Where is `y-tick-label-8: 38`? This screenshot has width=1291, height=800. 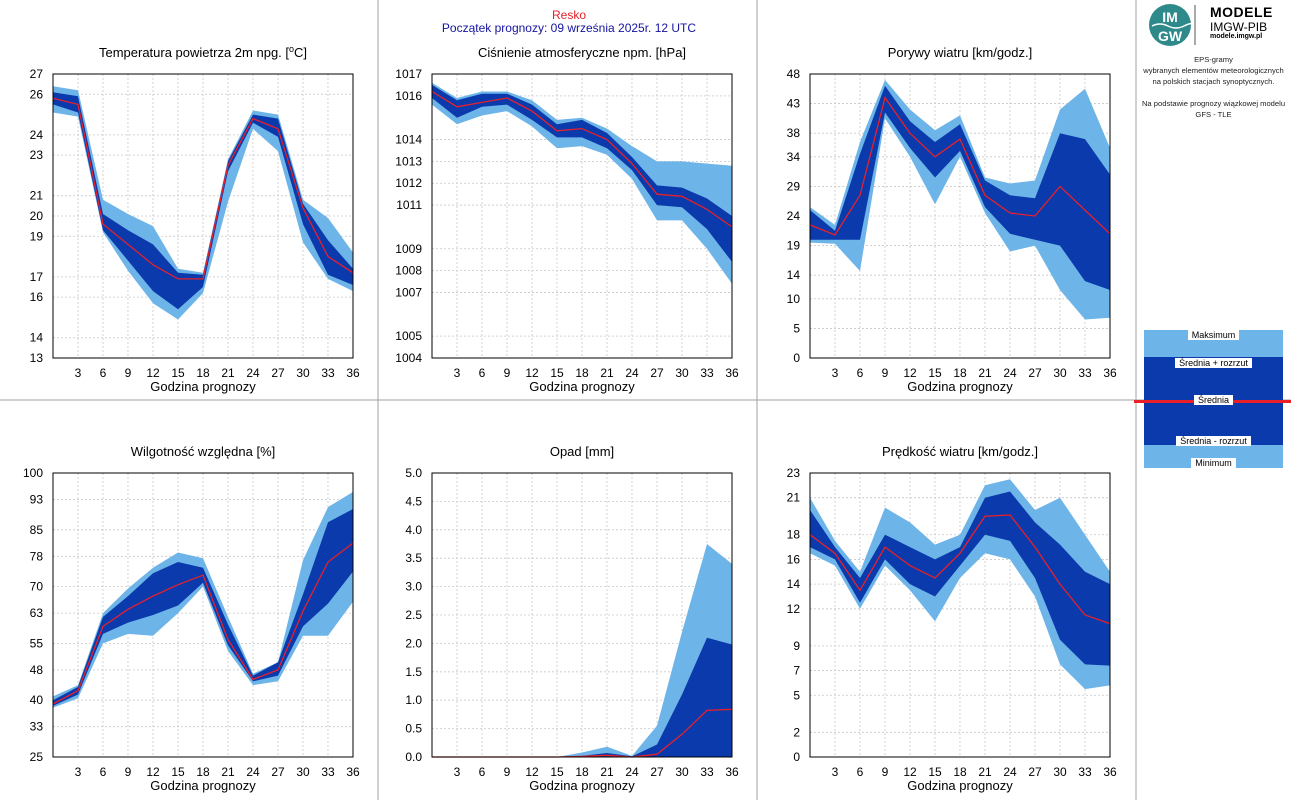
y-tick-label-8: 38 is located at coordinates (794, 133).